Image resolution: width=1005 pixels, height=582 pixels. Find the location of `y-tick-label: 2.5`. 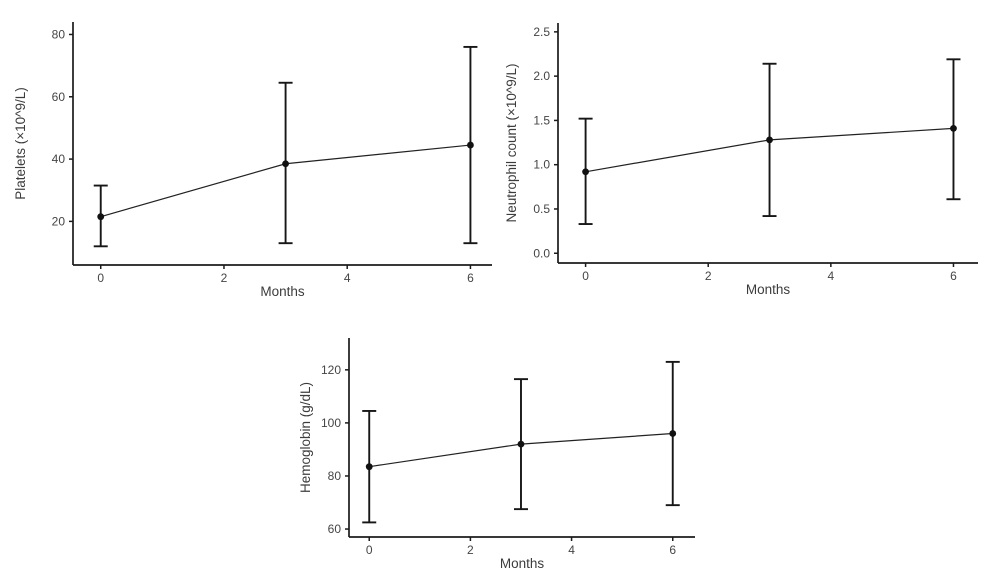

y-tick-label: 2.5 is located at coordinates (541, 32).